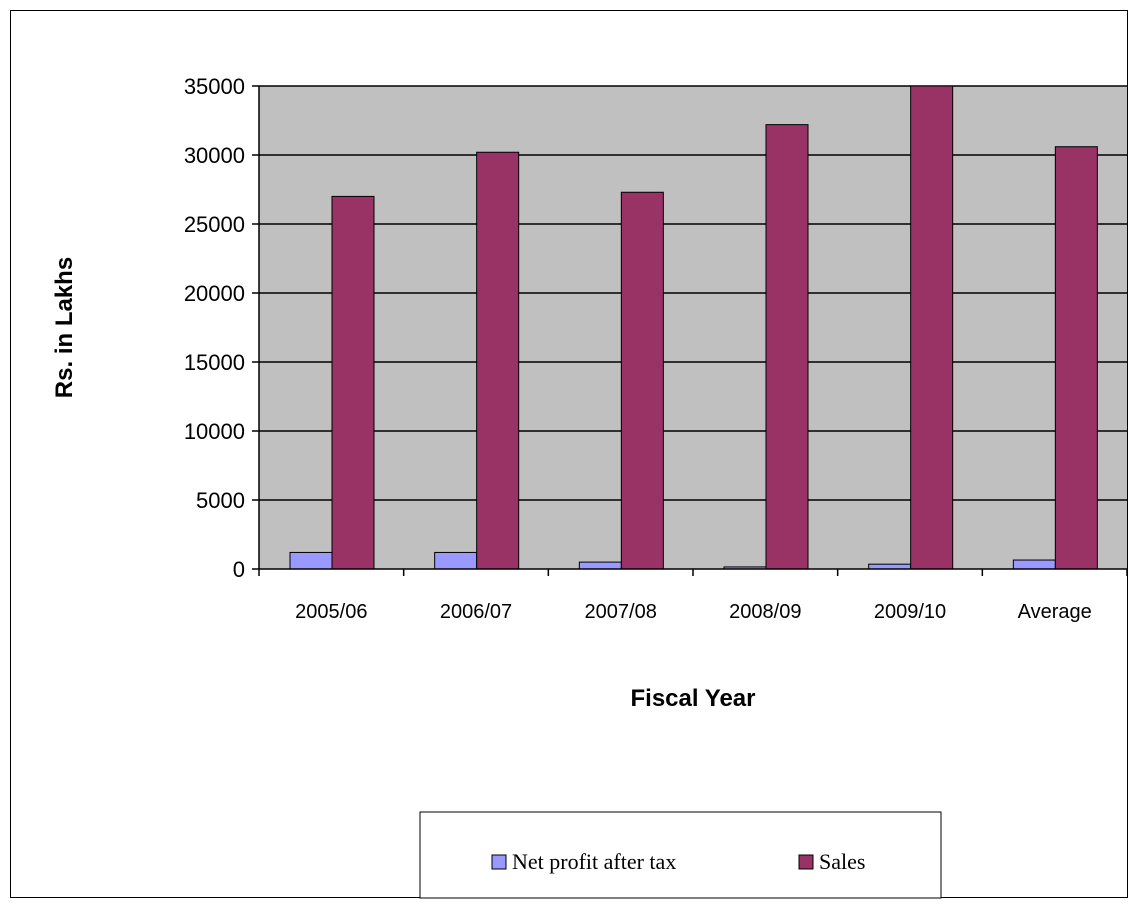  I want to click on y-tick-label: 20000, so click(214, 293).